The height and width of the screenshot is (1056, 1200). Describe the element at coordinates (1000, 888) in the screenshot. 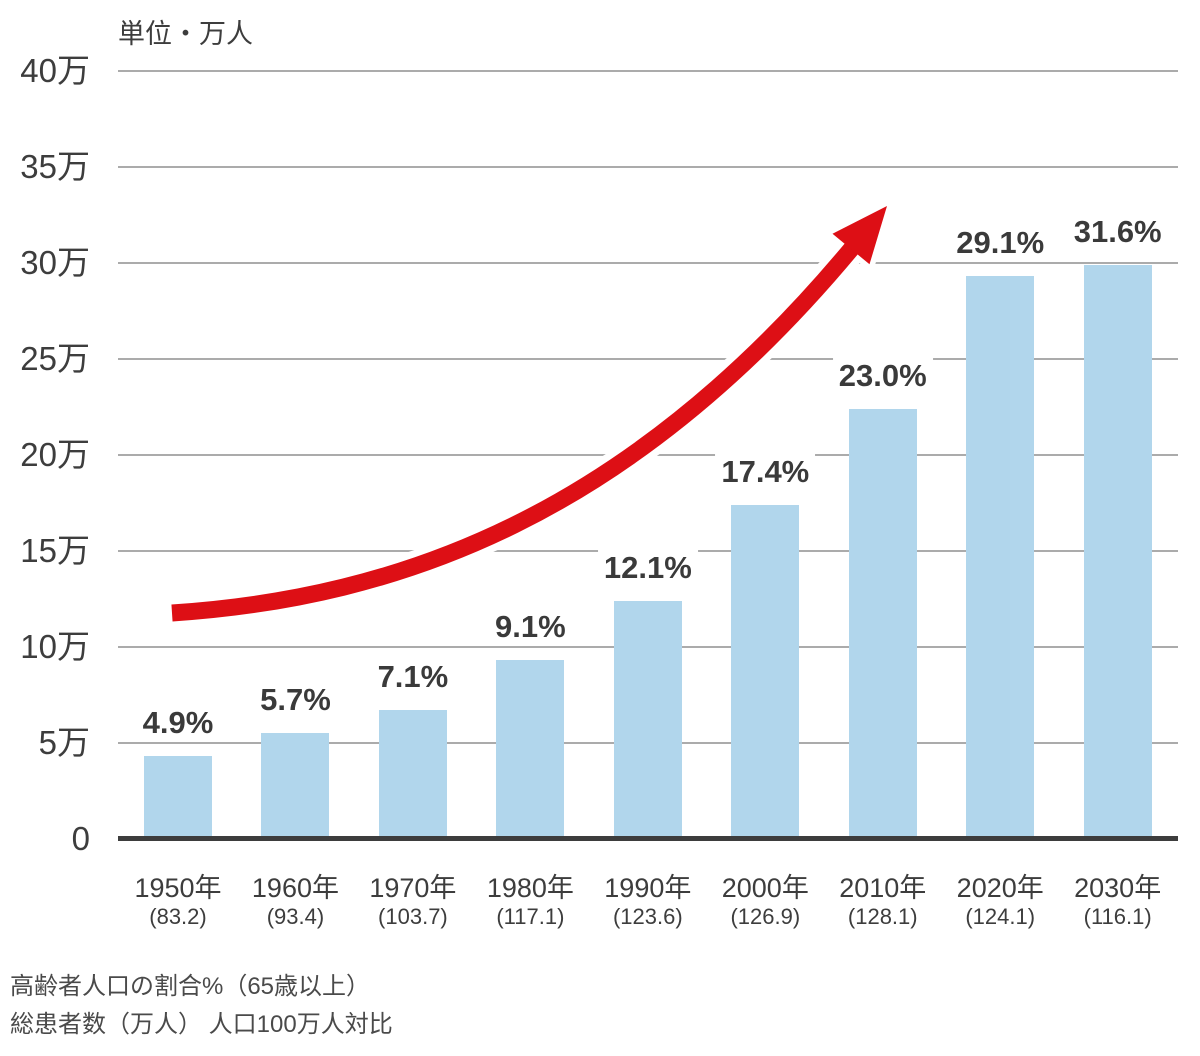

I see `year-label: 2020年` at that location.